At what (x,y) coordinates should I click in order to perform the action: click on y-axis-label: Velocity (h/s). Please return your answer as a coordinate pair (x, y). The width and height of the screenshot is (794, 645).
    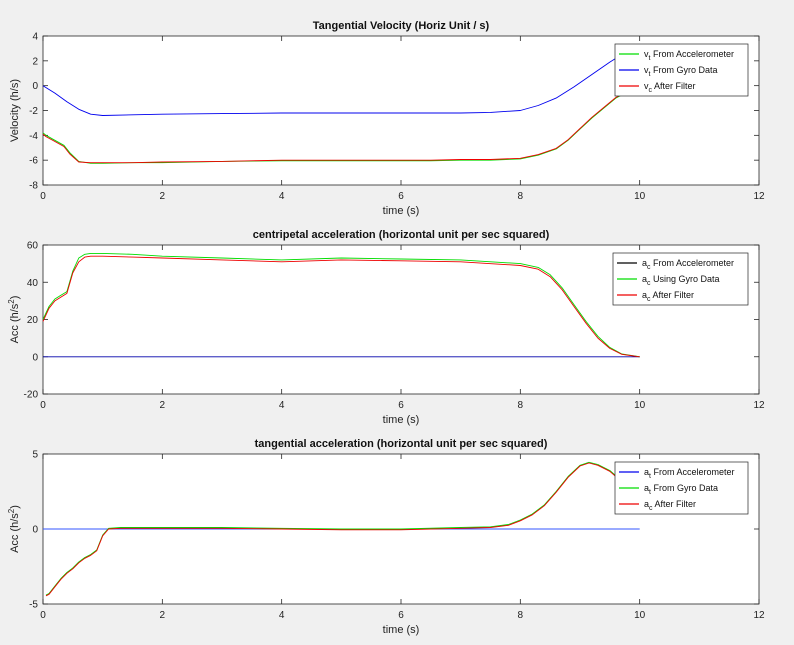
    Looking at the image, I should click on (15, 110).